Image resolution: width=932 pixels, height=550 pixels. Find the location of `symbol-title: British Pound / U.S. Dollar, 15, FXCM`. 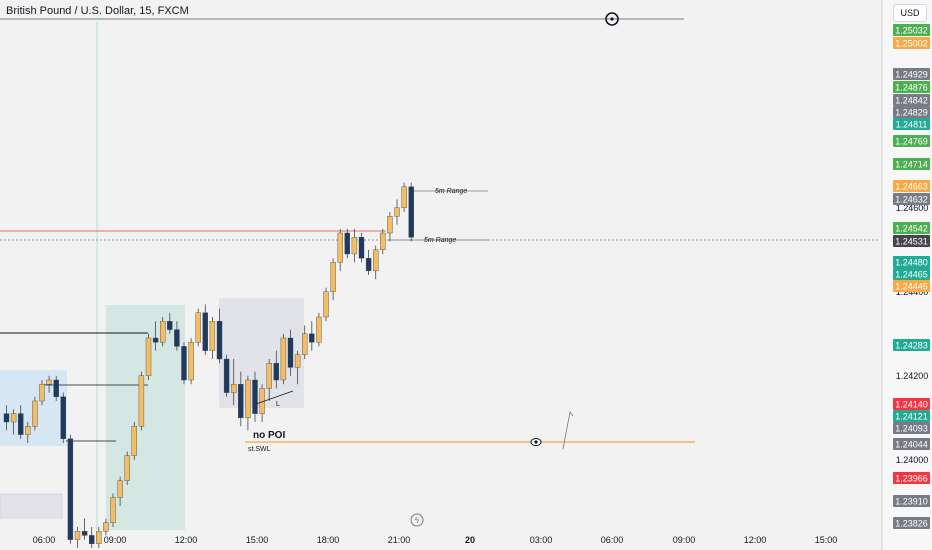

symbol-title: British Pound / U.S. Dollar, 15, FXCM is located at coordinates (97, 11).